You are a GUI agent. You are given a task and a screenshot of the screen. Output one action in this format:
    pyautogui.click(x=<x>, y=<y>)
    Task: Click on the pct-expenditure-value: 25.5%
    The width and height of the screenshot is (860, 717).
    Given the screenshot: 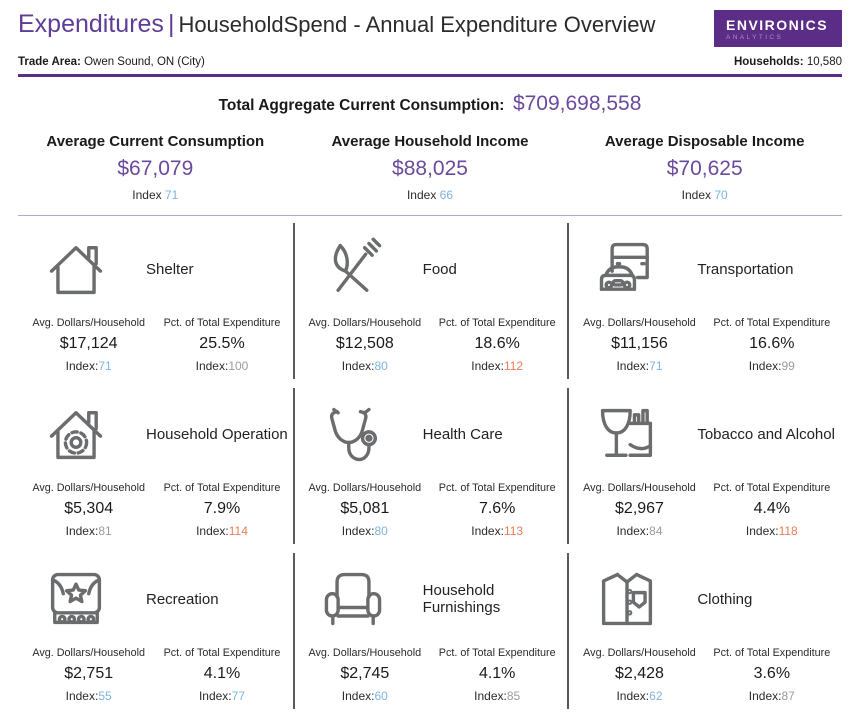 What is the action you would take?
    pyautogui.click(x=222, y=343)
    